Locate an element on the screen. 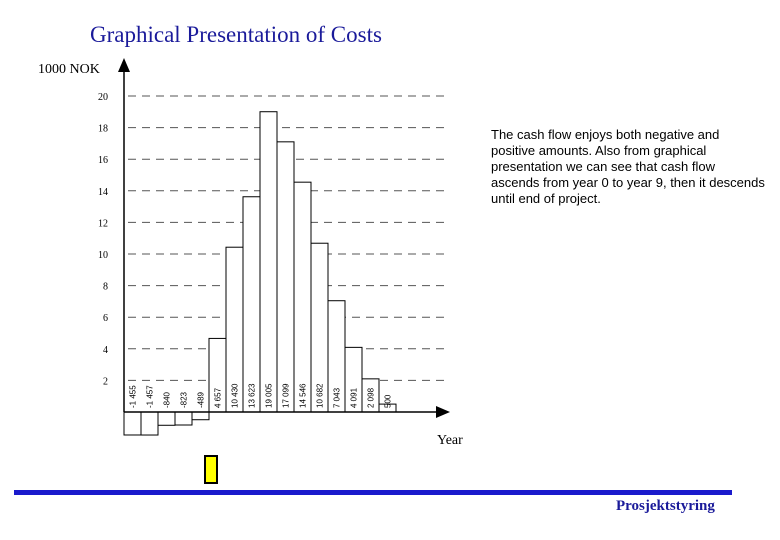 The image size is (780, 540). y-tick-label: 10 is located at coordinates (103, 255).